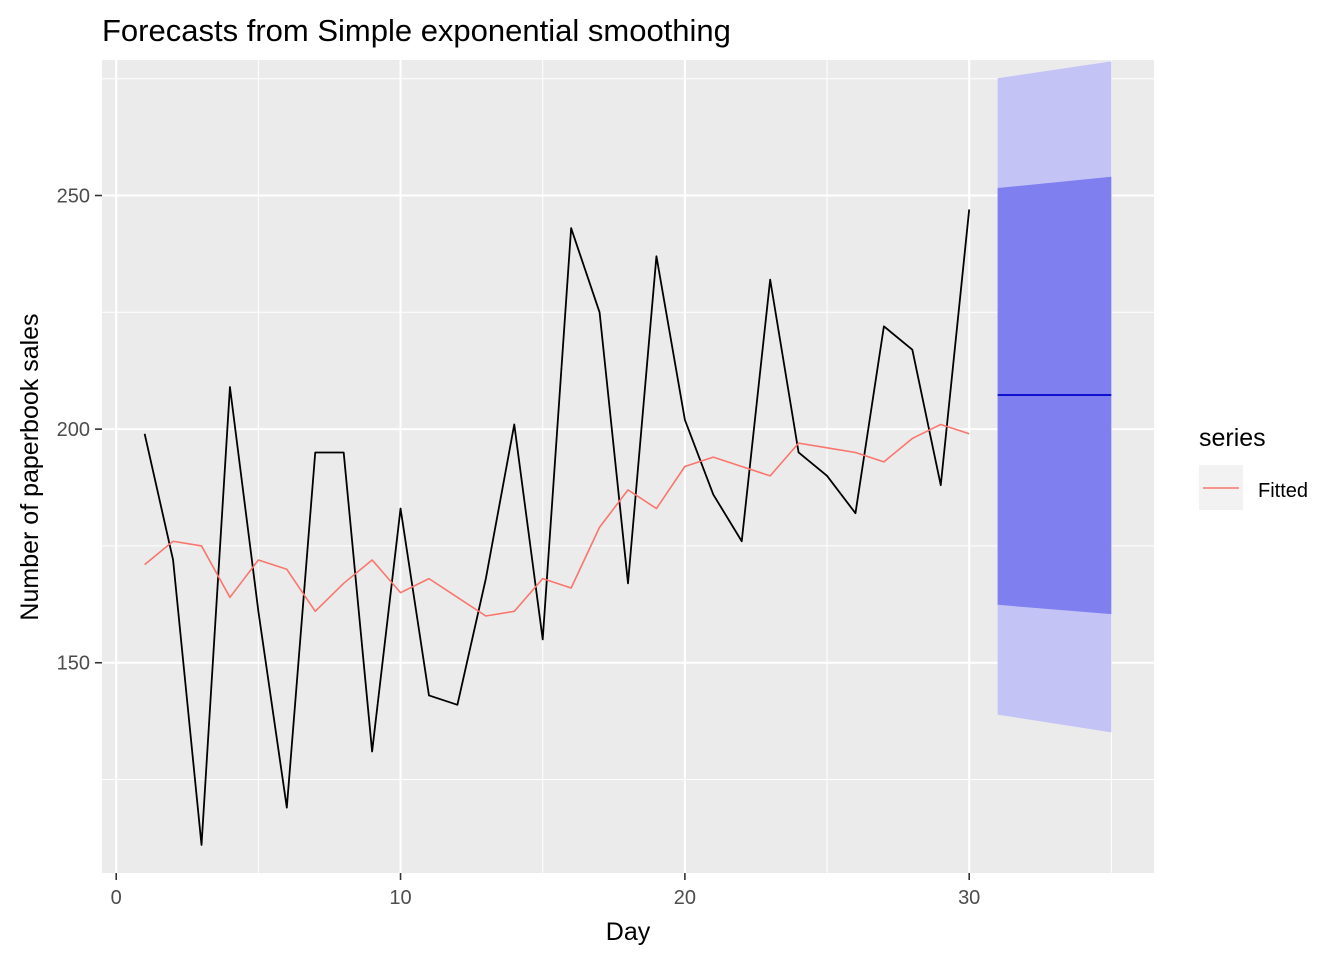 The height and width of the screenshot is (965, 1344). I want to click on legend-label-fitted: Fitted, so click(1283, 491).